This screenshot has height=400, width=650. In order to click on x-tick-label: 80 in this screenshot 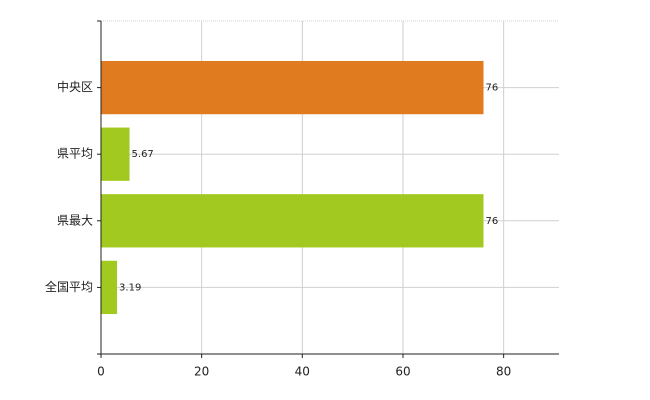, I will do `click(503, 372)`.